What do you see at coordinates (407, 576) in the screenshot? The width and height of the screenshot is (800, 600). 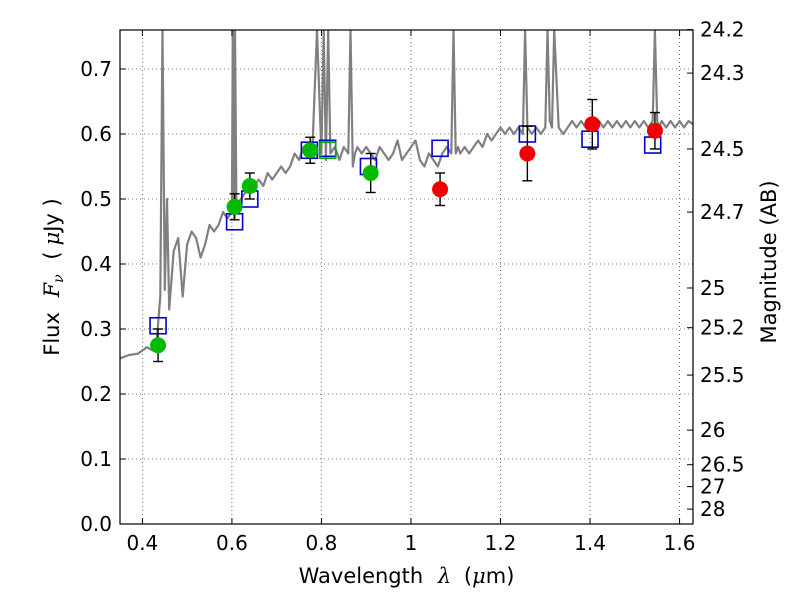 I see `x-axis-label: Wavelength λ (μm)` at bounding box center [407, 576].